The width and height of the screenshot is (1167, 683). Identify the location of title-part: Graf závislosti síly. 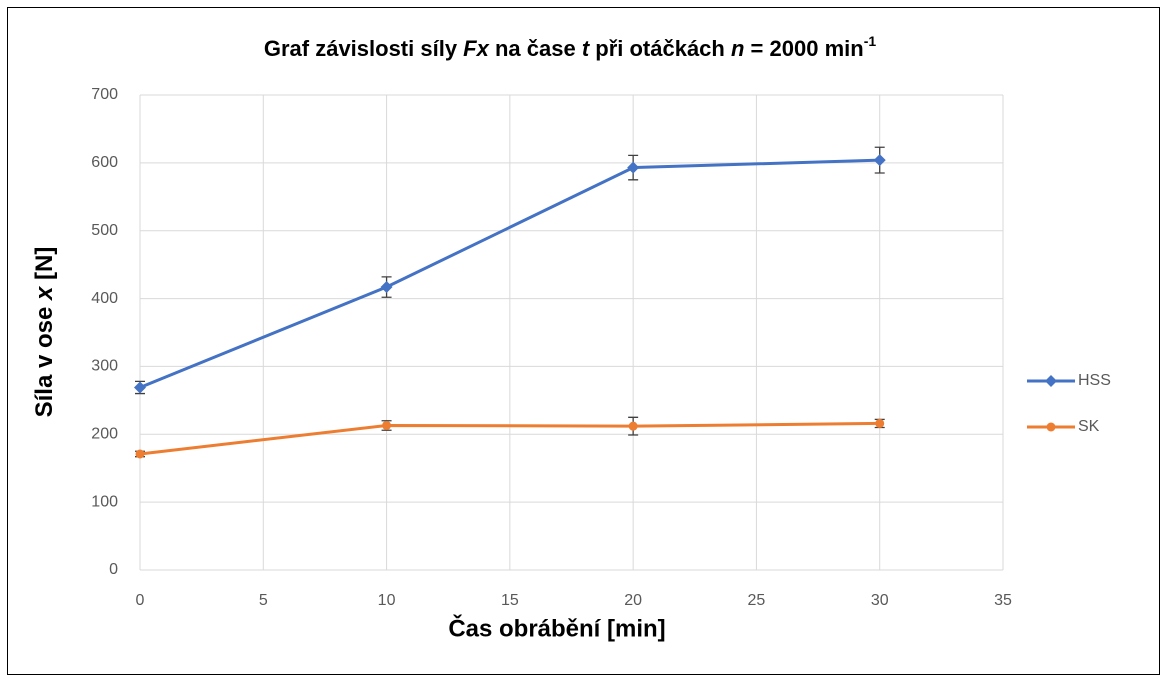
(363, 48).